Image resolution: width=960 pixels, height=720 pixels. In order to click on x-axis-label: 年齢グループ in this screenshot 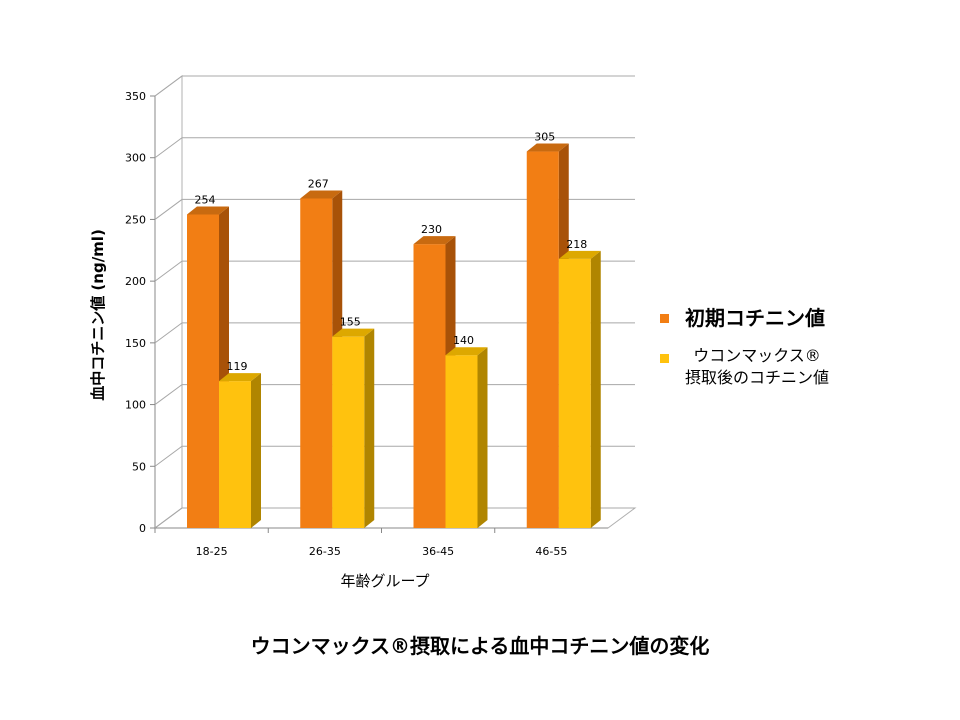, I will do `click(384, 581)`.